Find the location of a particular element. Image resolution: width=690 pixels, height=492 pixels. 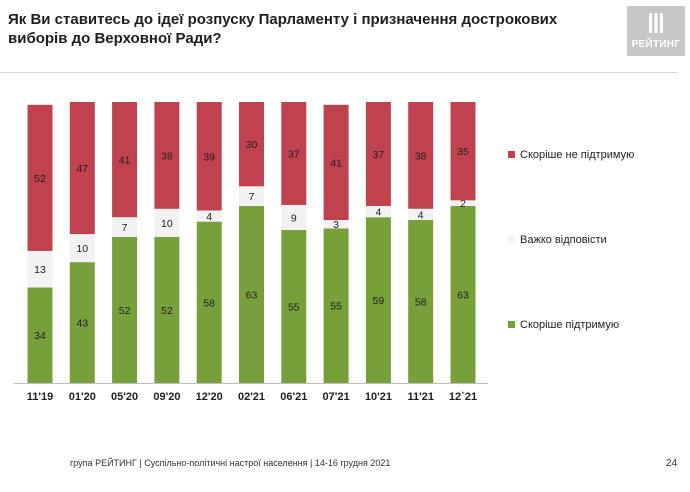

x-tick-label: 07'21 is located at coordinates (336, 397).